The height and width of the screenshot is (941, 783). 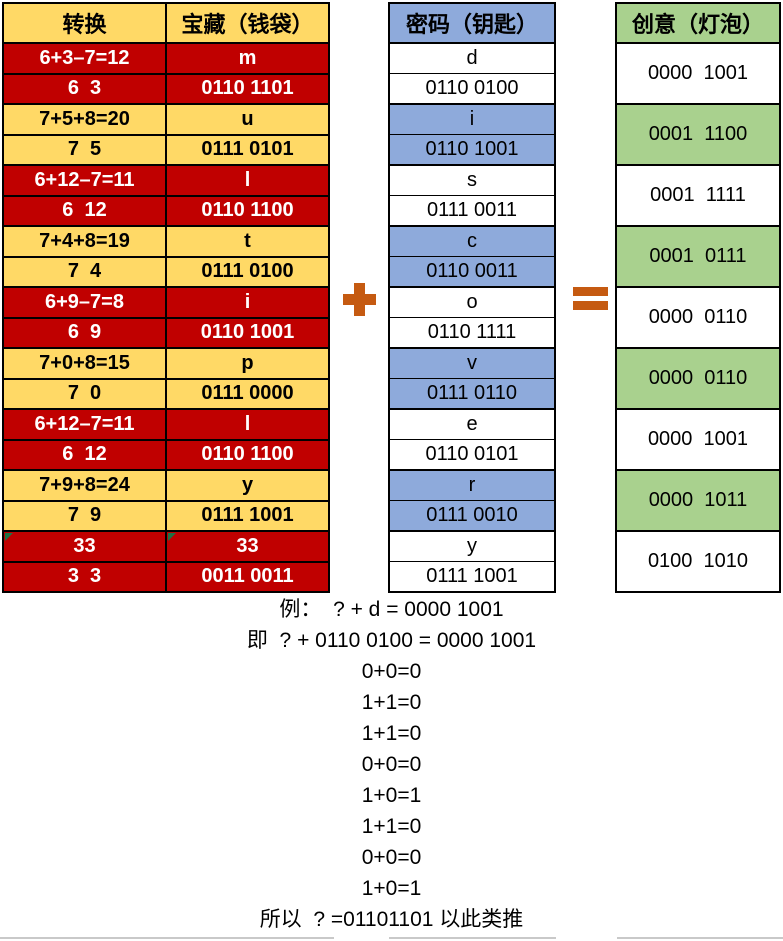 I want to click on treasure-cell: t, so click(x=247, y=240).